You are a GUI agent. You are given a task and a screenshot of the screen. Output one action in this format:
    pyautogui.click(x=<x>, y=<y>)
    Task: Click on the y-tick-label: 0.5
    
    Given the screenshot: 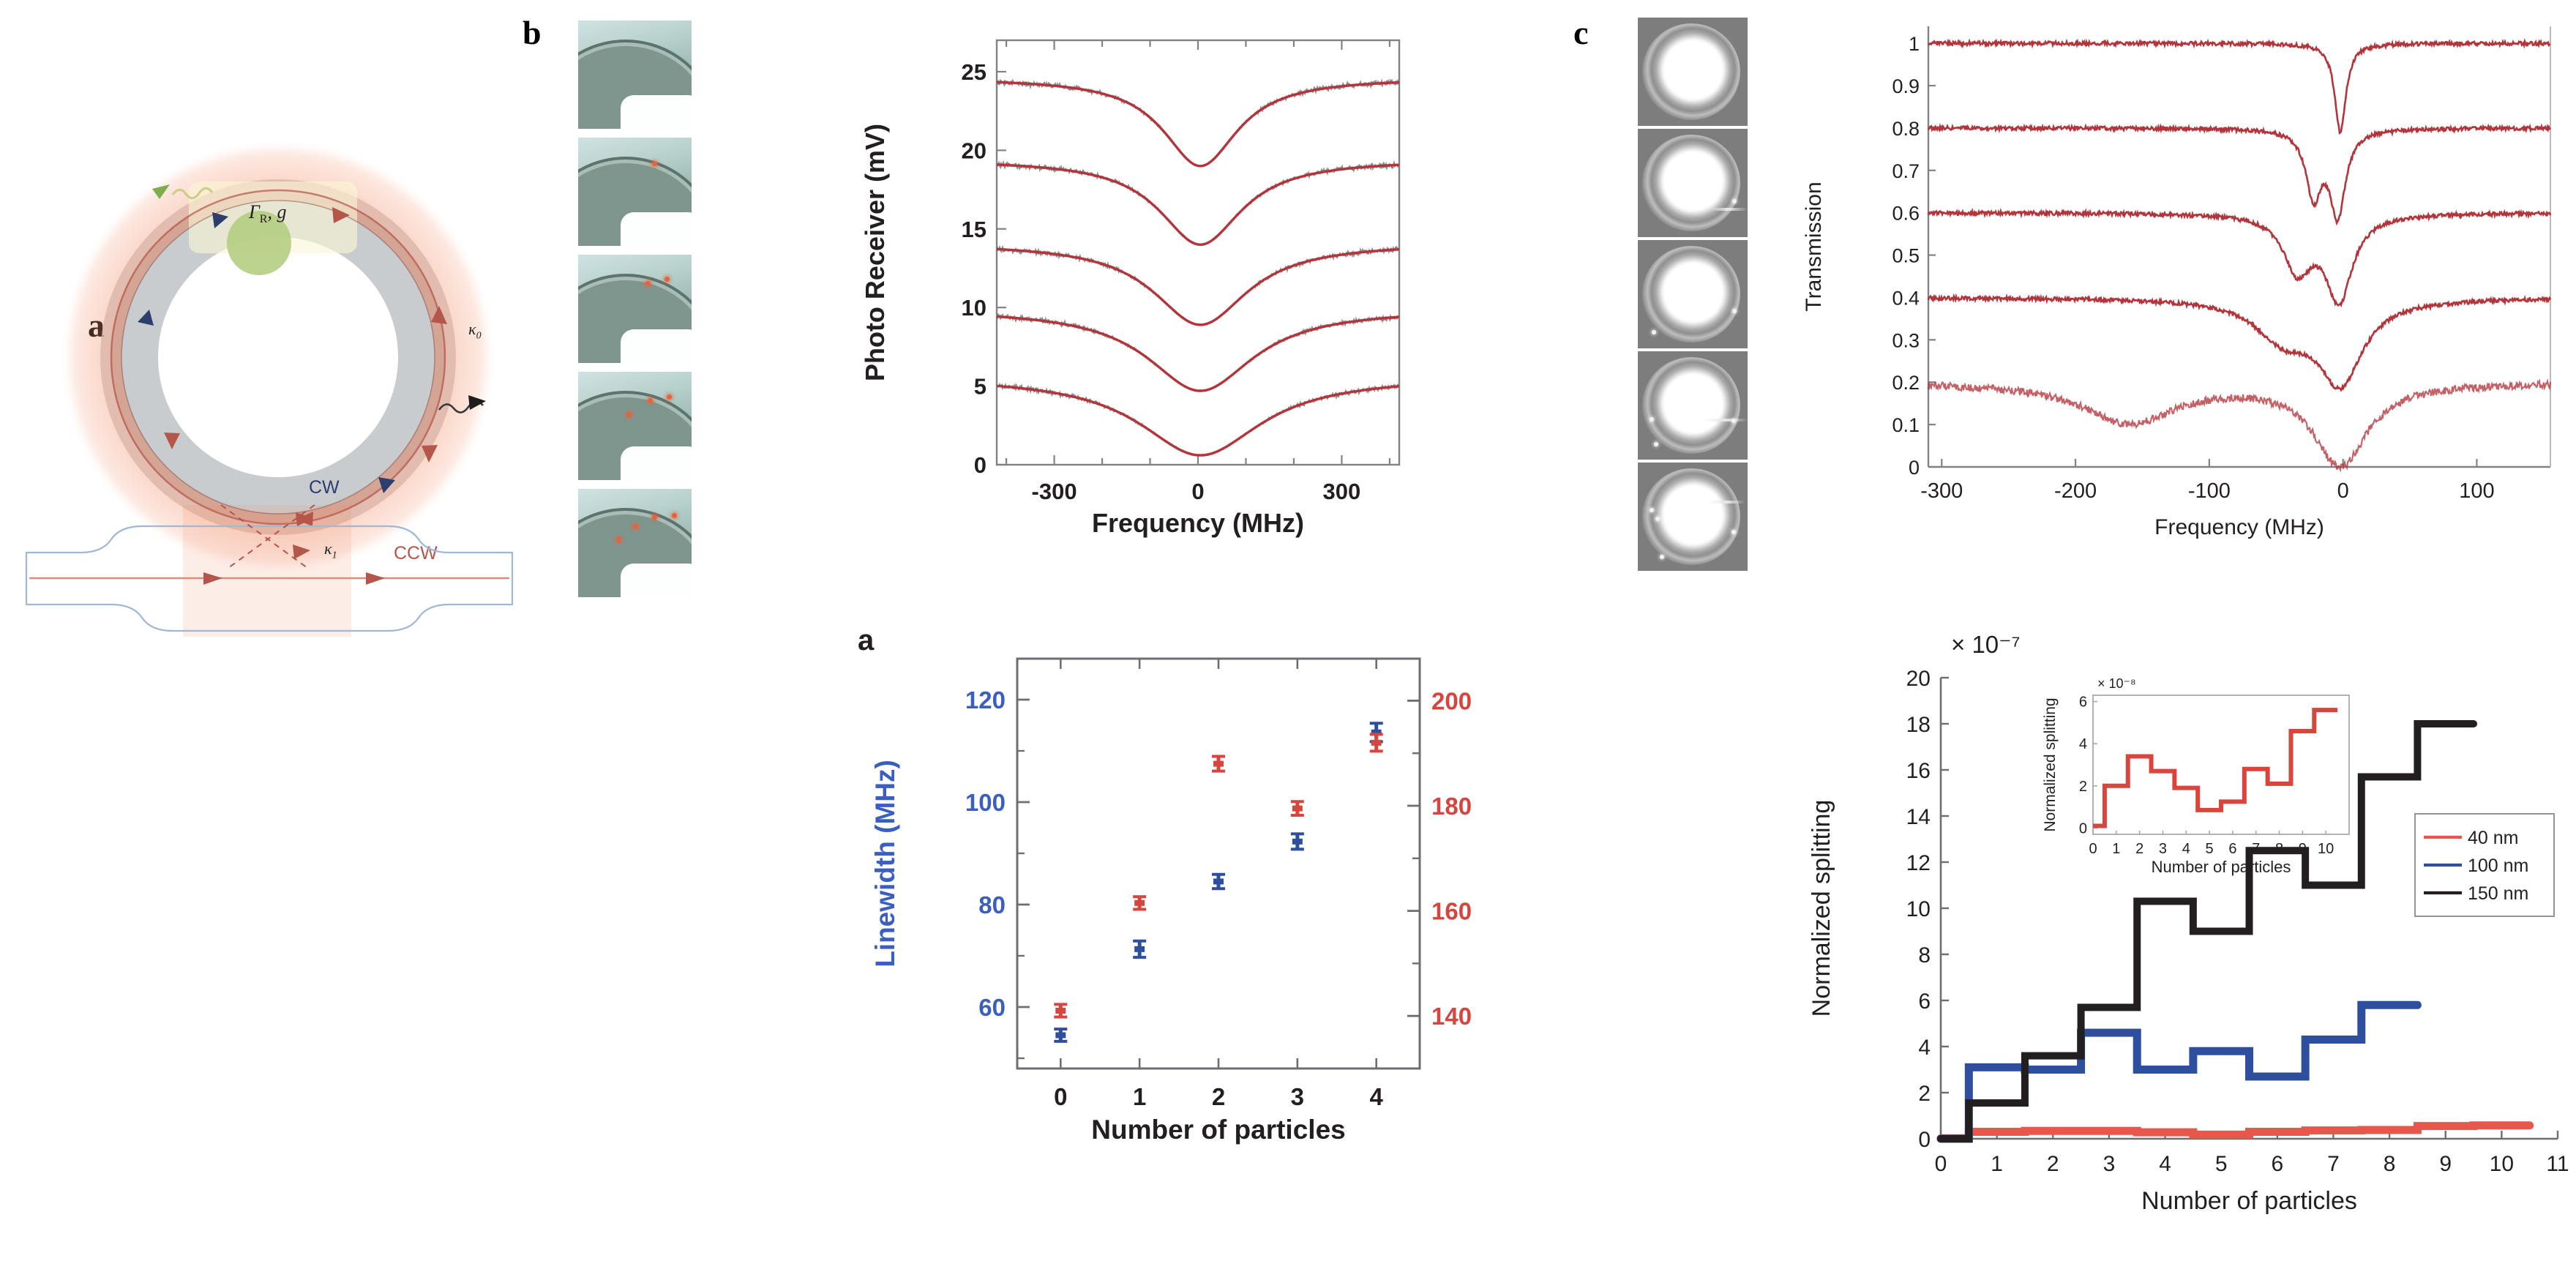 What is the action you would take?
    pyautogui.click(x=1906, y=256)
    